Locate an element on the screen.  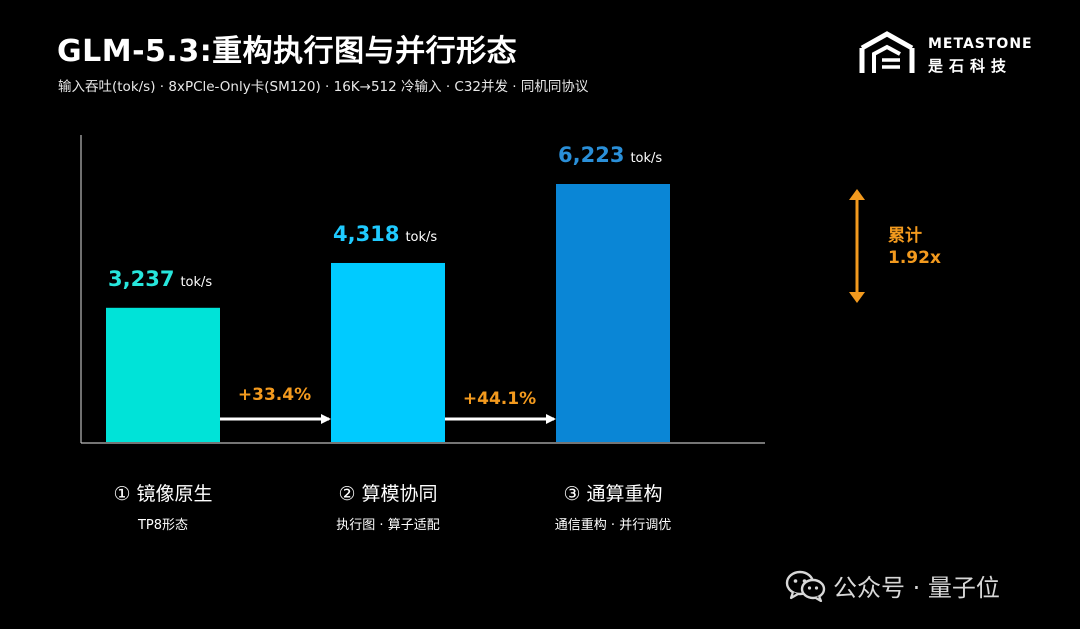
brand-block: METASTONE 是石科技 is located at coordinates (948, 53).